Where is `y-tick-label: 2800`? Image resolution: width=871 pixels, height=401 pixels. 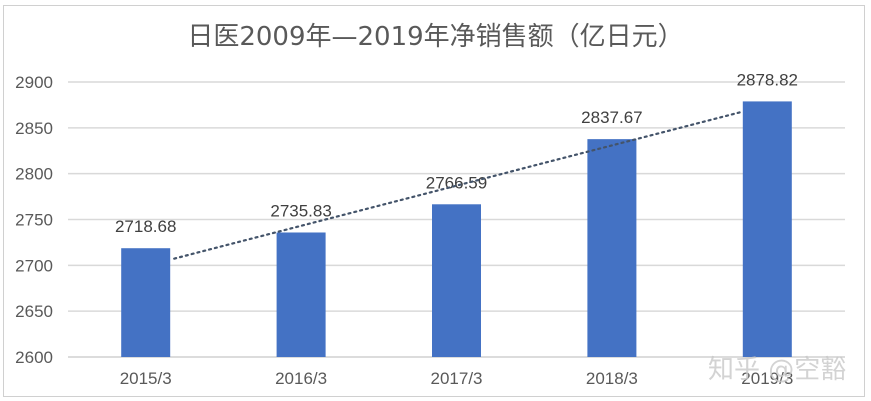
y-tick-label: 2800 is located at coordinates (34, 174).